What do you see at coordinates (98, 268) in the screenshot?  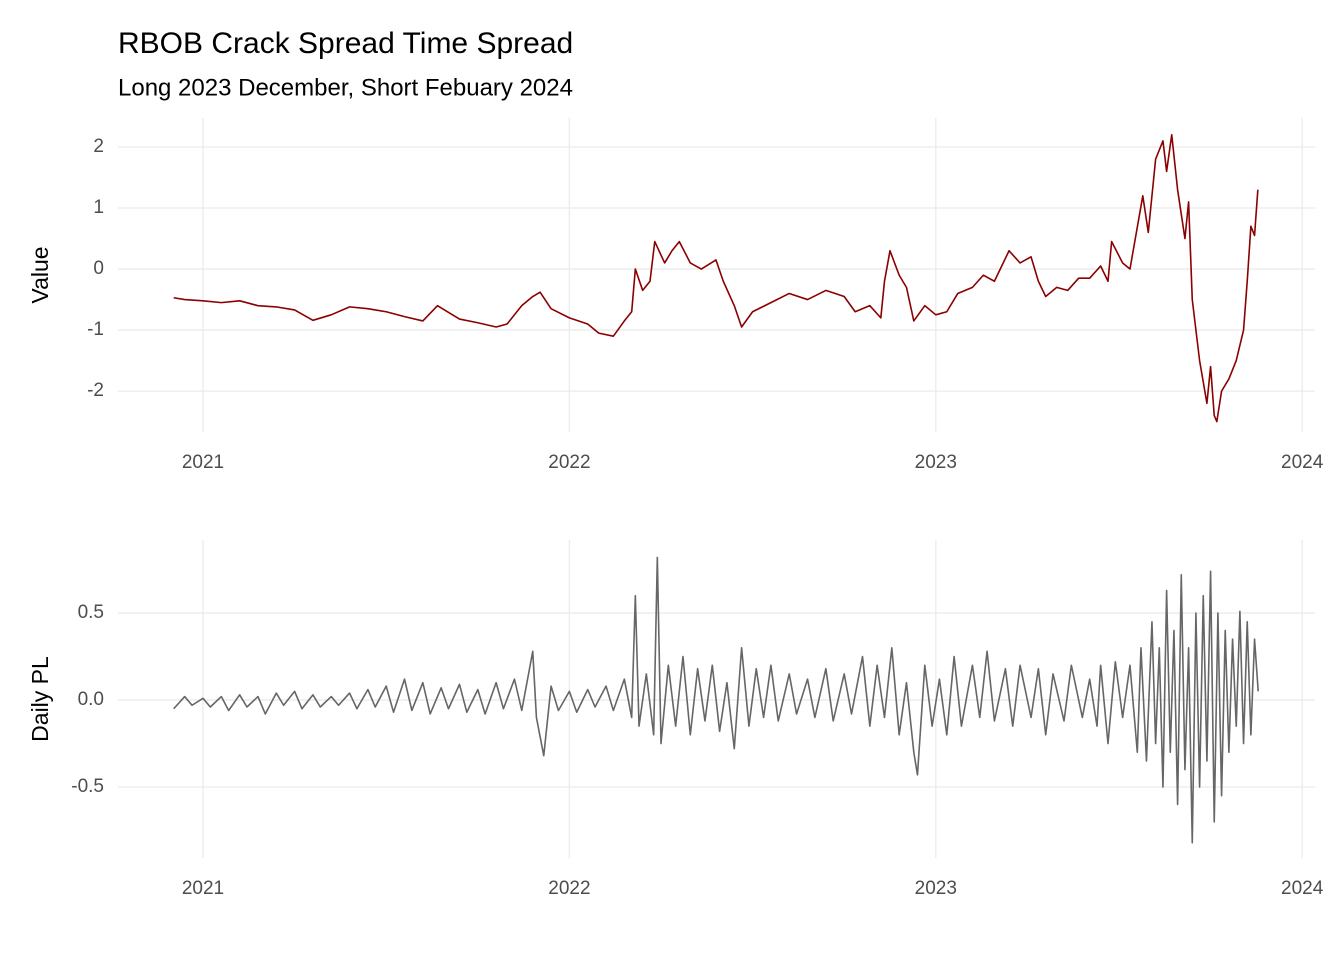 I see `y-tick-label: 0` at bounding box center [98, 268].